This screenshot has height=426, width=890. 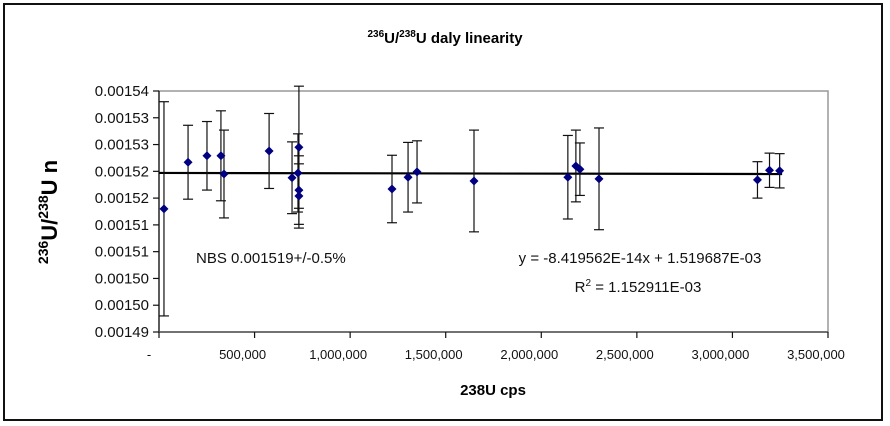 I want to click on x-tick-label: 3,000,000, so click(x=721, y=354).